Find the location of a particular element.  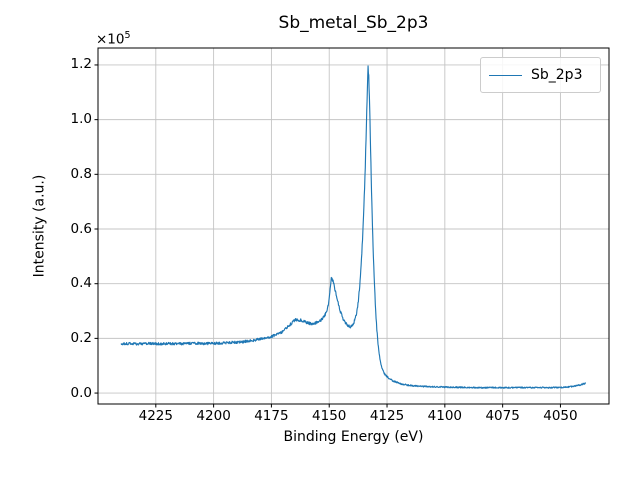

y-tick-label: 0.4 is located at coordinates (81, 283).